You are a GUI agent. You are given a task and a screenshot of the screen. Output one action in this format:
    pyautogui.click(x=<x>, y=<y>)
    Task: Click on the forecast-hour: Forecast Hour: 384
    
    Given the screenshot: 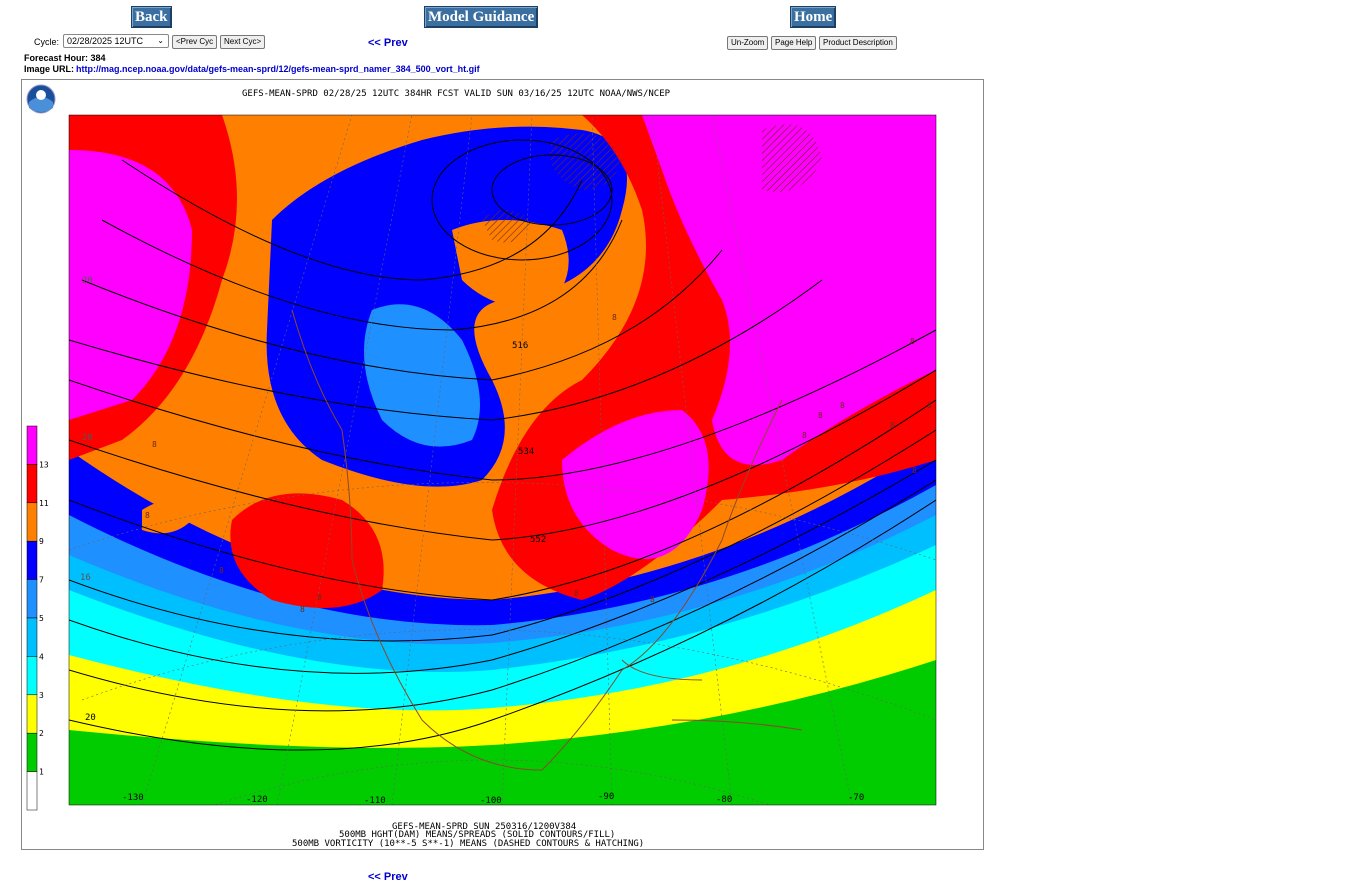 What is the action you would take?
    pyautogui.click(x=65, y=58)
    